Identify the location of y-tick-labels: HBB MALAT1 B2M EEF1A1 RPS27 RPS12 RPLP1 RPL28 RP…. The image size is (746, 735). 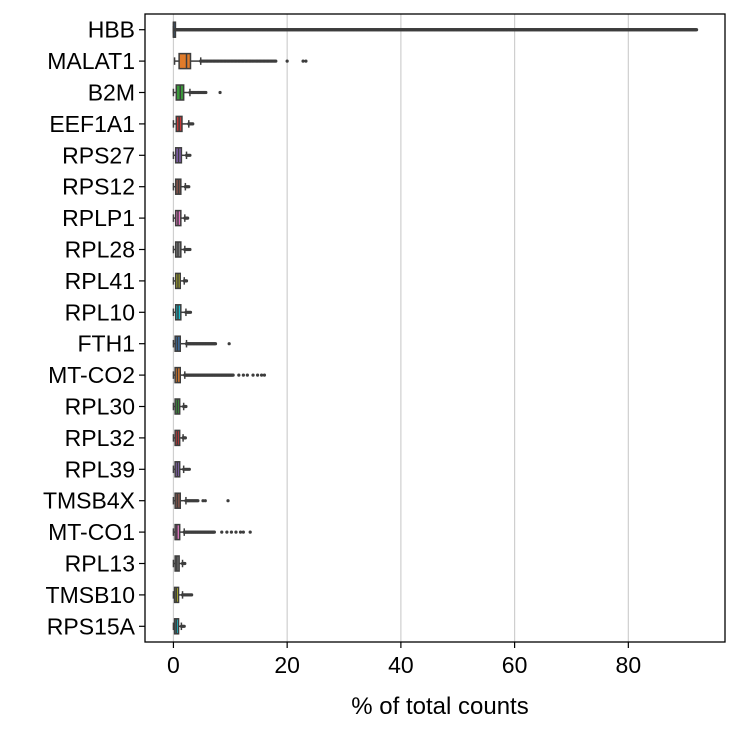
(94, 328).